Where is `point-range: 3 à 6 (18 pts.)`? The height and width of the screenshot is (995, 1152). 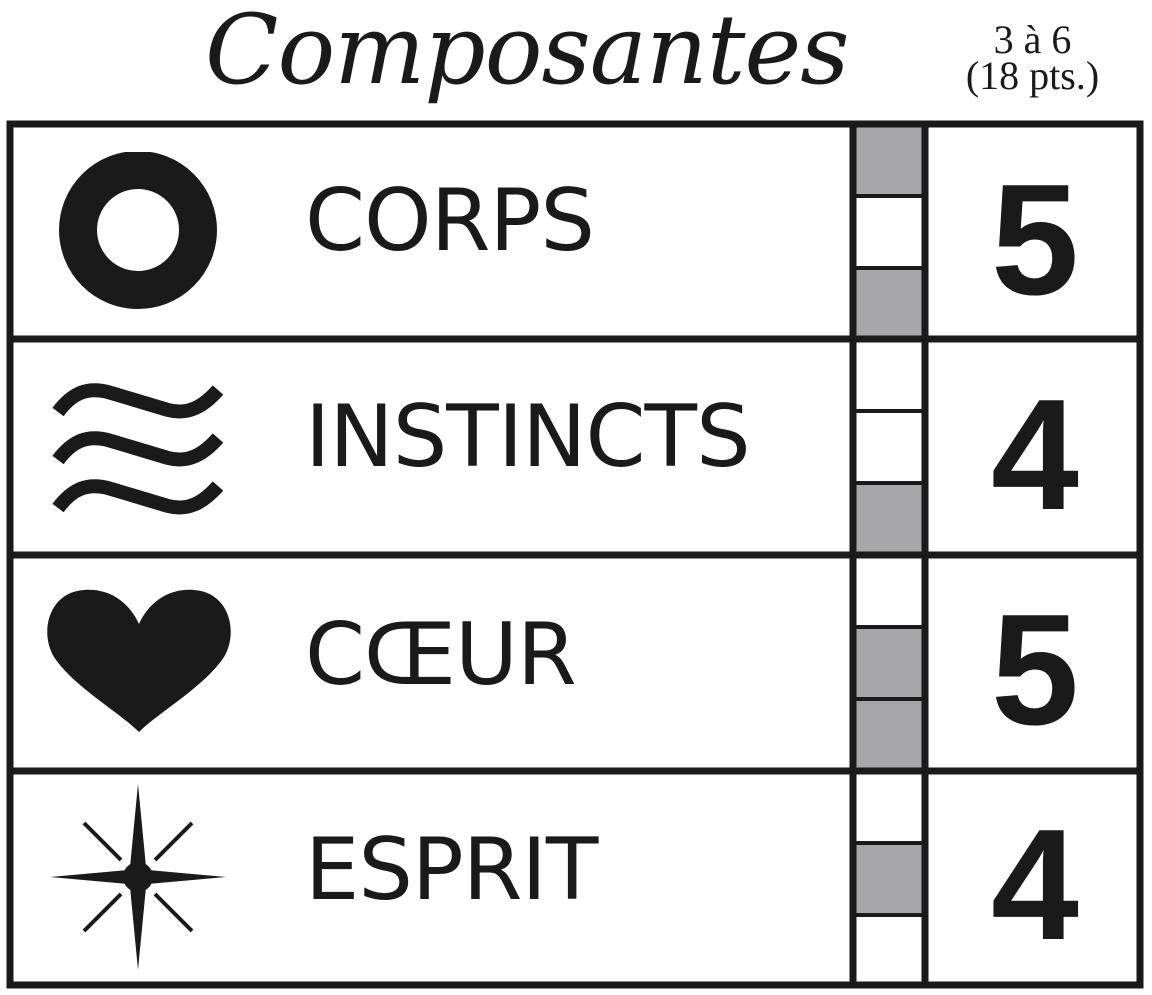 point-range: 3 à 6 (18 pts.) is located at coordinates (1032, 57).